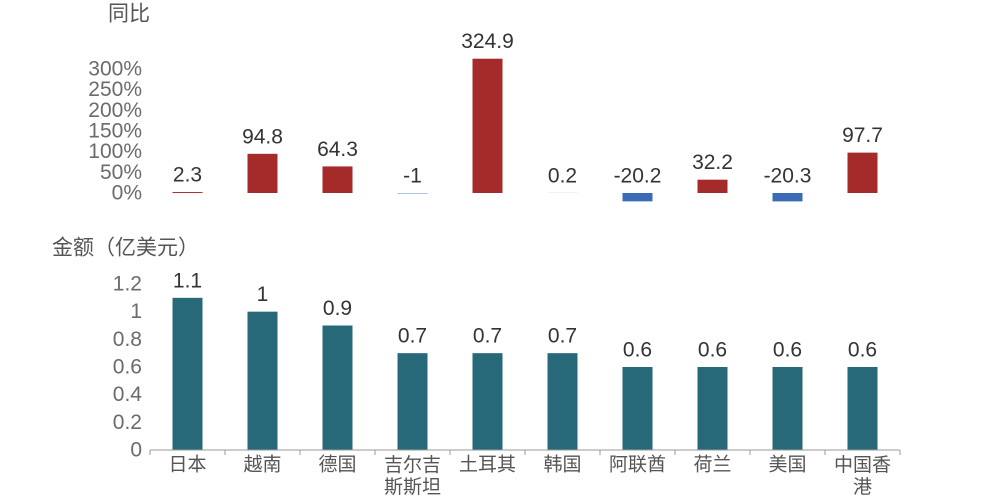 Image resolution: width=1000 pixels, height=500 pixels. Describe the element at coordinates (127, 284) in the screenshot. I see `amount-ytick-label: 1.2` at that location.